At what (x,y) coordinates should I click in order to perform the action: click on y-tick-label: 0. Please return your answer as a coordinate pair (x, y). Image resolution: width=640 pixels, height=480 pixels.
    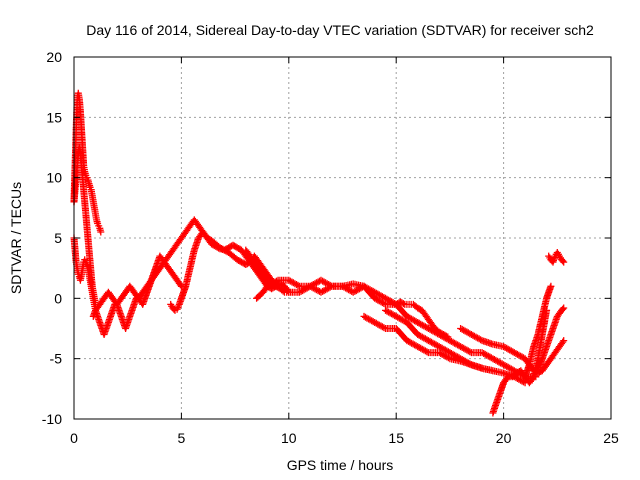
    Looking at the image, I should click on (58, 298).